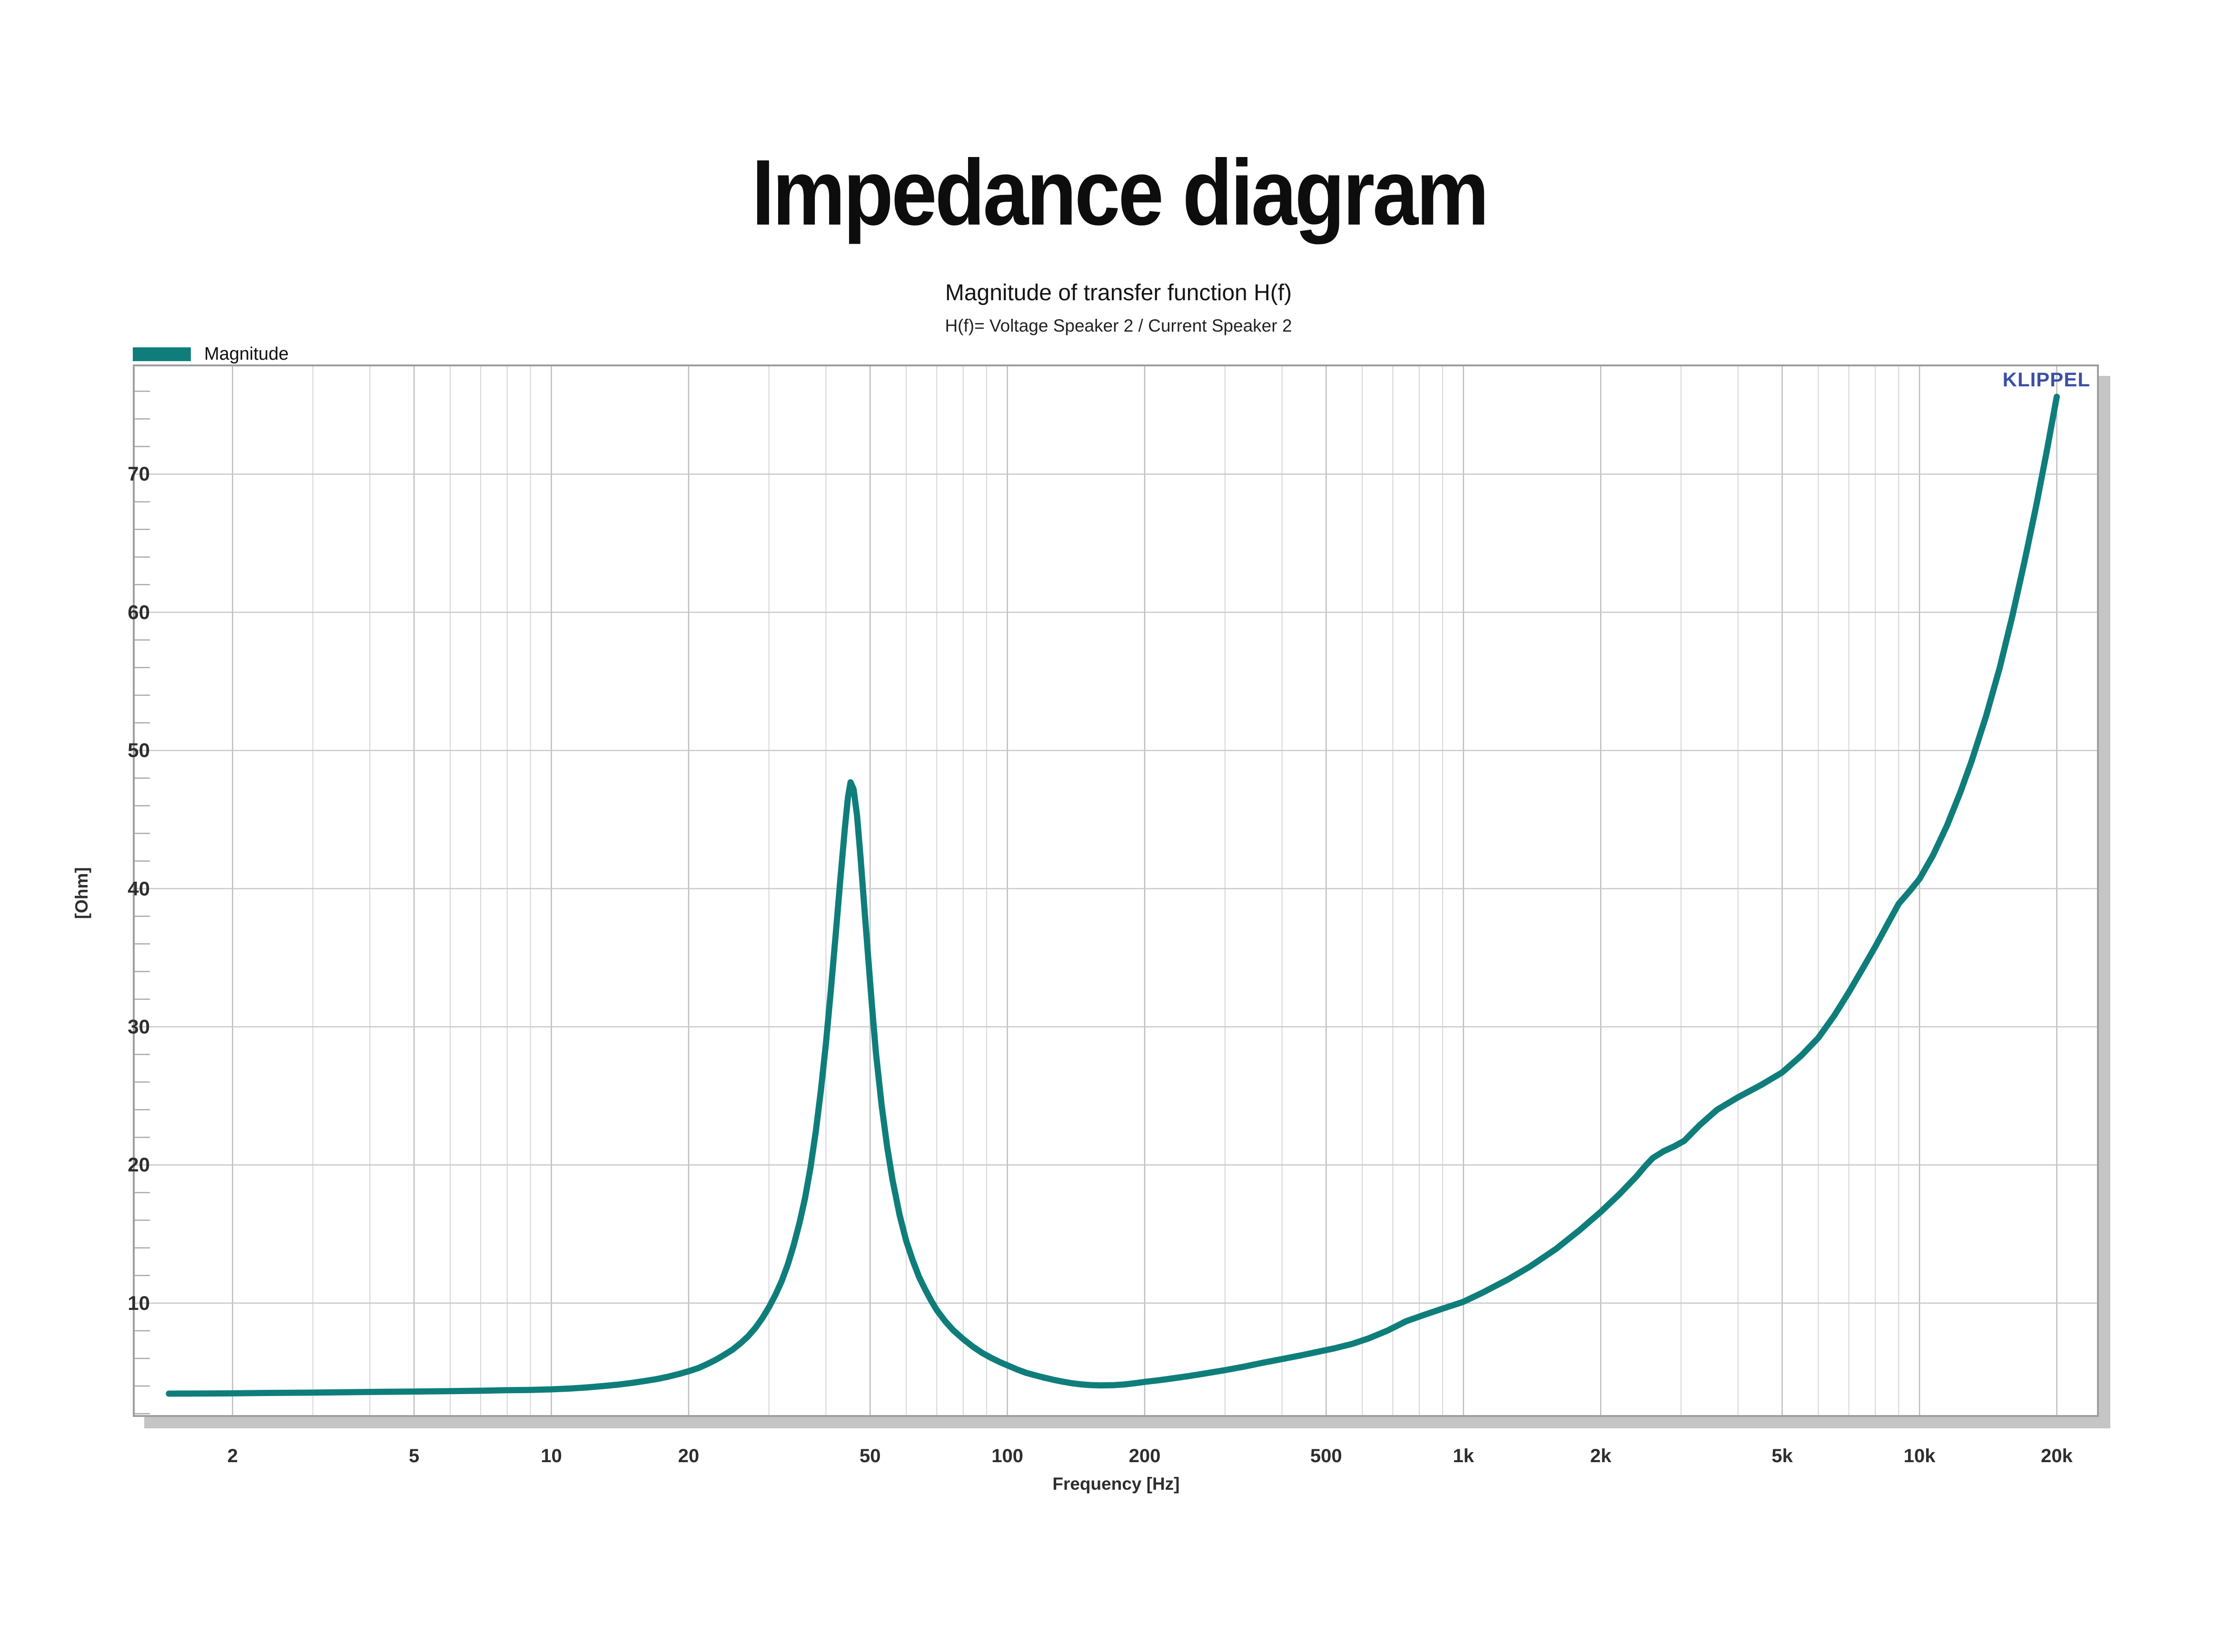  I want to click on y-tick-label: 40, so click(139, 889).